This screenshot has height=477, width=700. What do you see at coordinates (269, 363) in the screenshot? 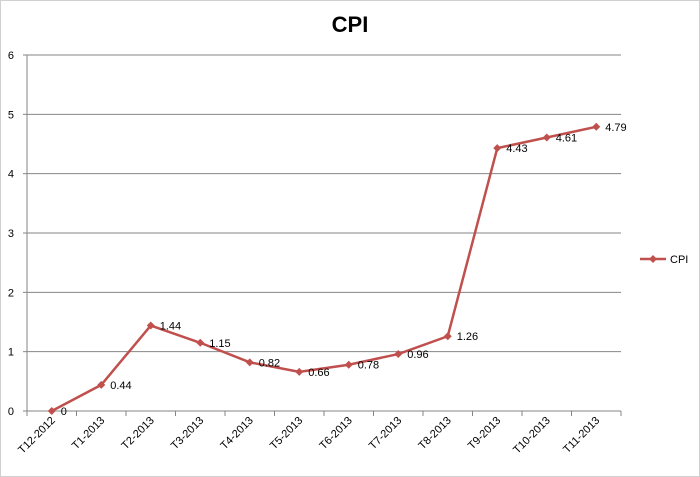
I see `data-label: 0.82` at bounding box center [269, 363].